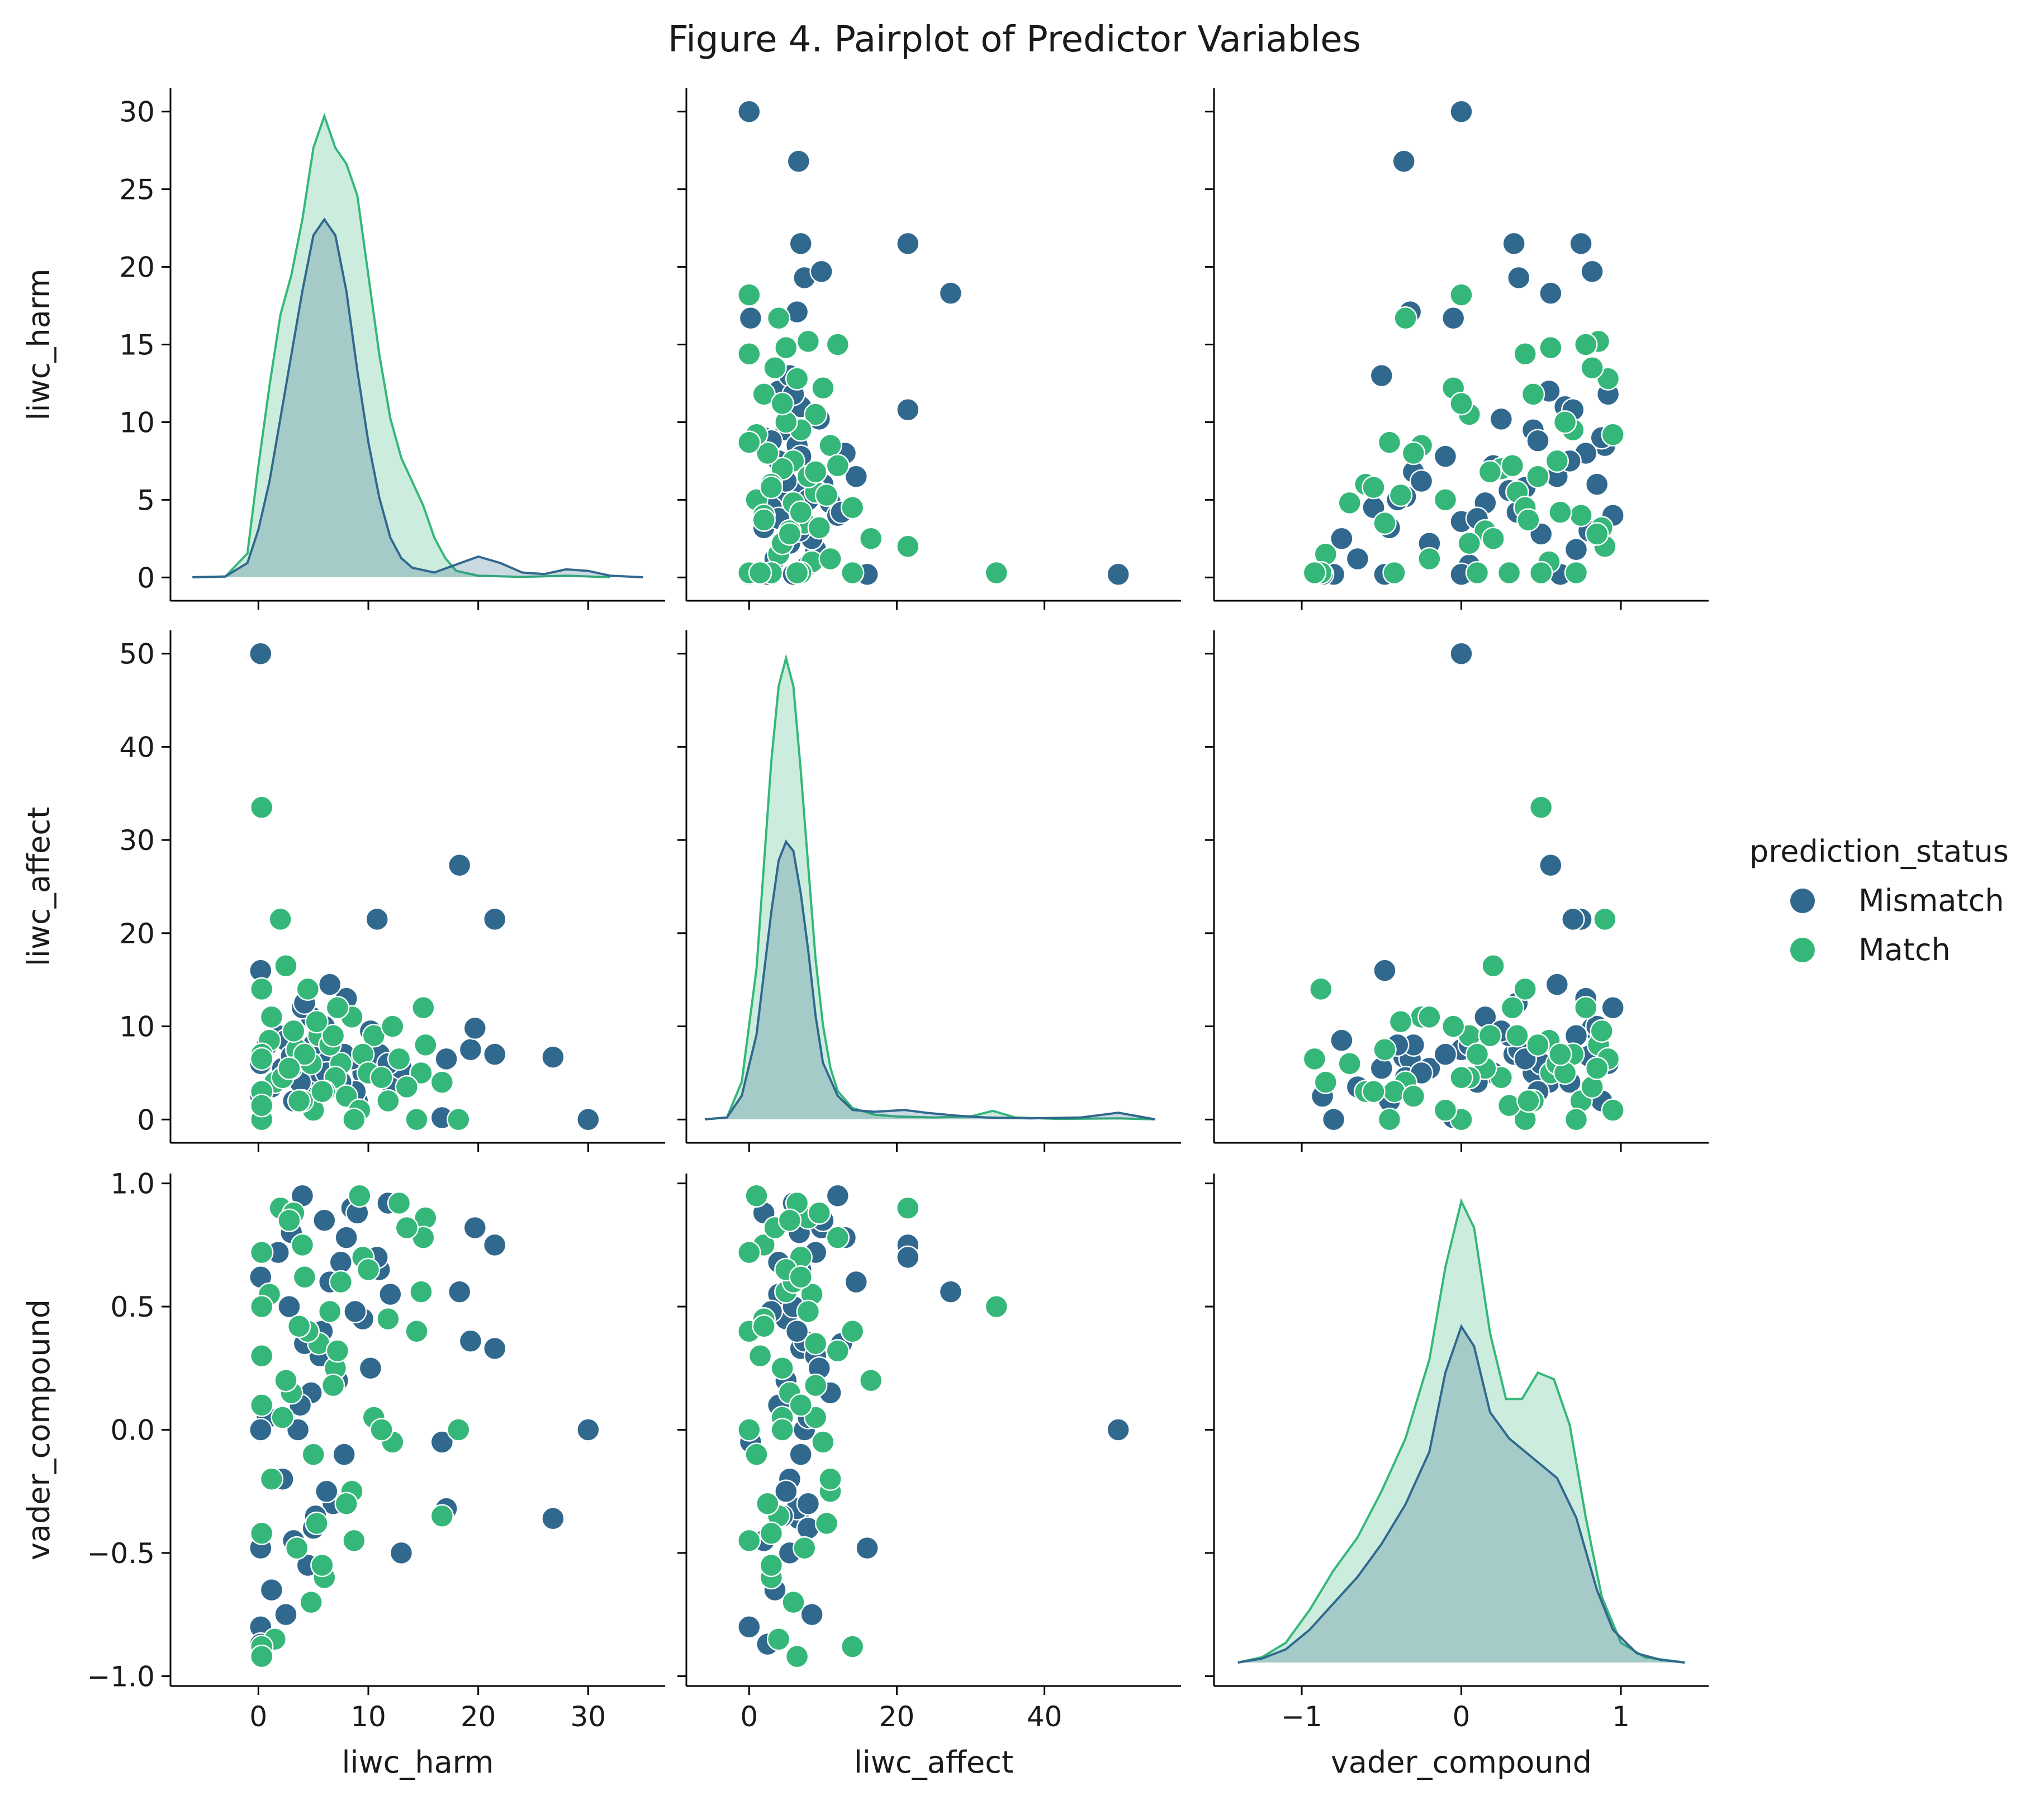  Describe the element at coordinates (137, 267) in the screenshot. I see `y-tick-label: 20` at that location.